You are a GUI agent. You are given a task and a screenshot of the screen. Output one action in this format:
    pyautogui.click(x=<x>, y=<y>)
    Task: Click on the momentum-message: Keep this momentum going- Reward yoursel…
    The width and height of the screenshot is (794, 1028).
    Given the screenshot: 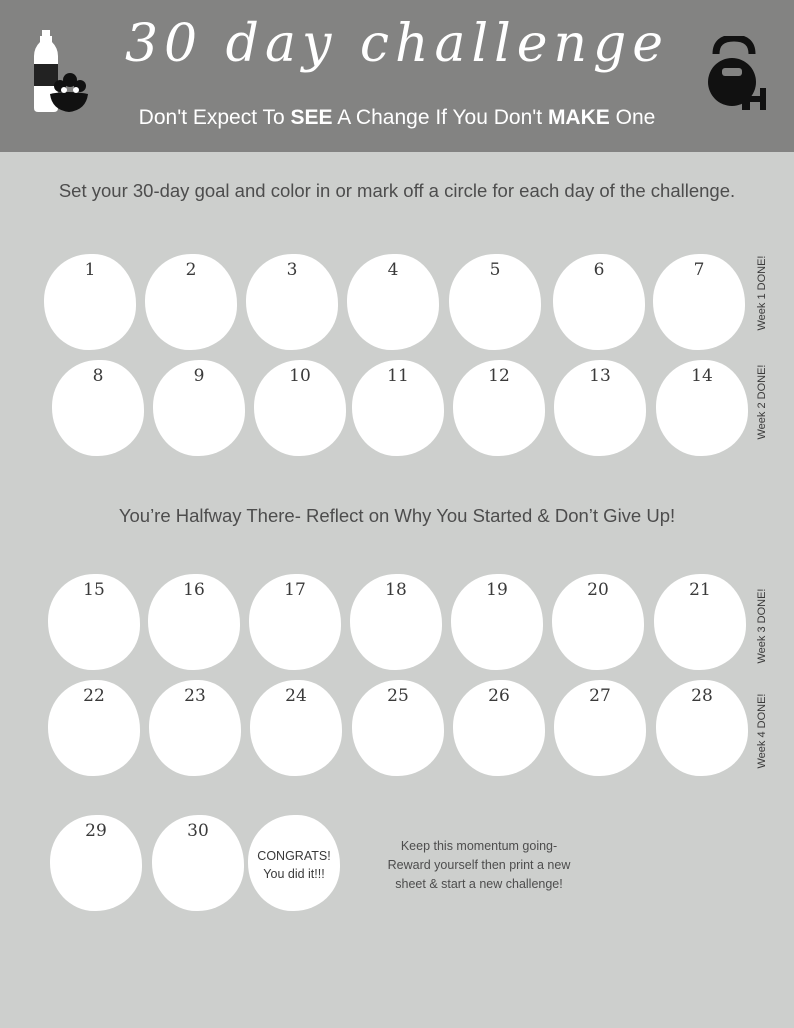 What is the action you would take?
    pyautogui.click(x=479, y=865)
    